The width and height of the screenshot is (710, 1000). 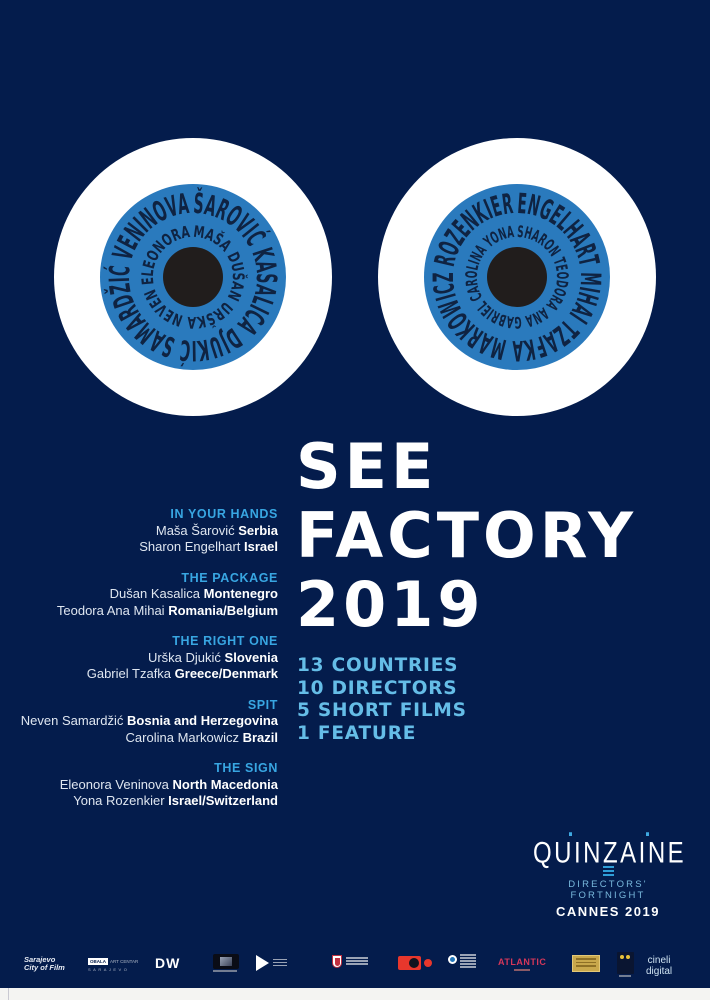 I want to click on title-line-factory: FACTORY, so click(x=466, y=535).